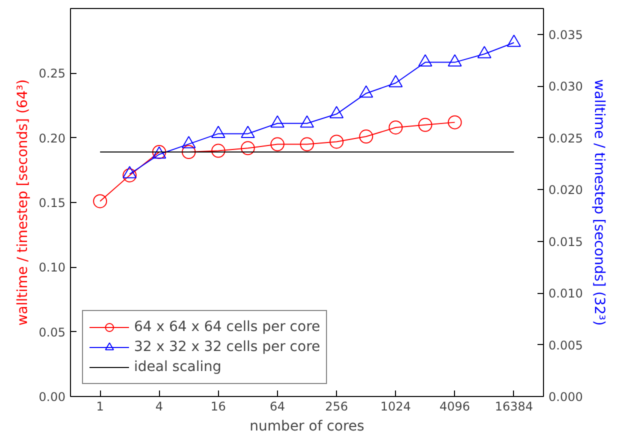 The image size is (628, 437). What do you see at coordinates (100, 407) in the screenshot?
I see `x-tick-label: 1` at bounding box center [100, 407].